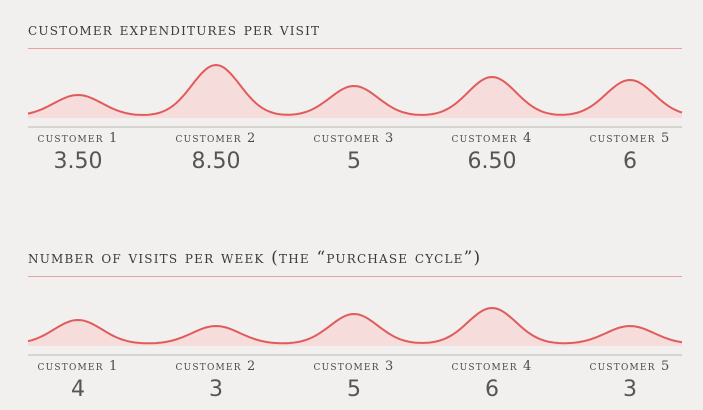 This screenshot has height=410, width=703. I want to click on data-value-label: 3.50, so click(78, 161).